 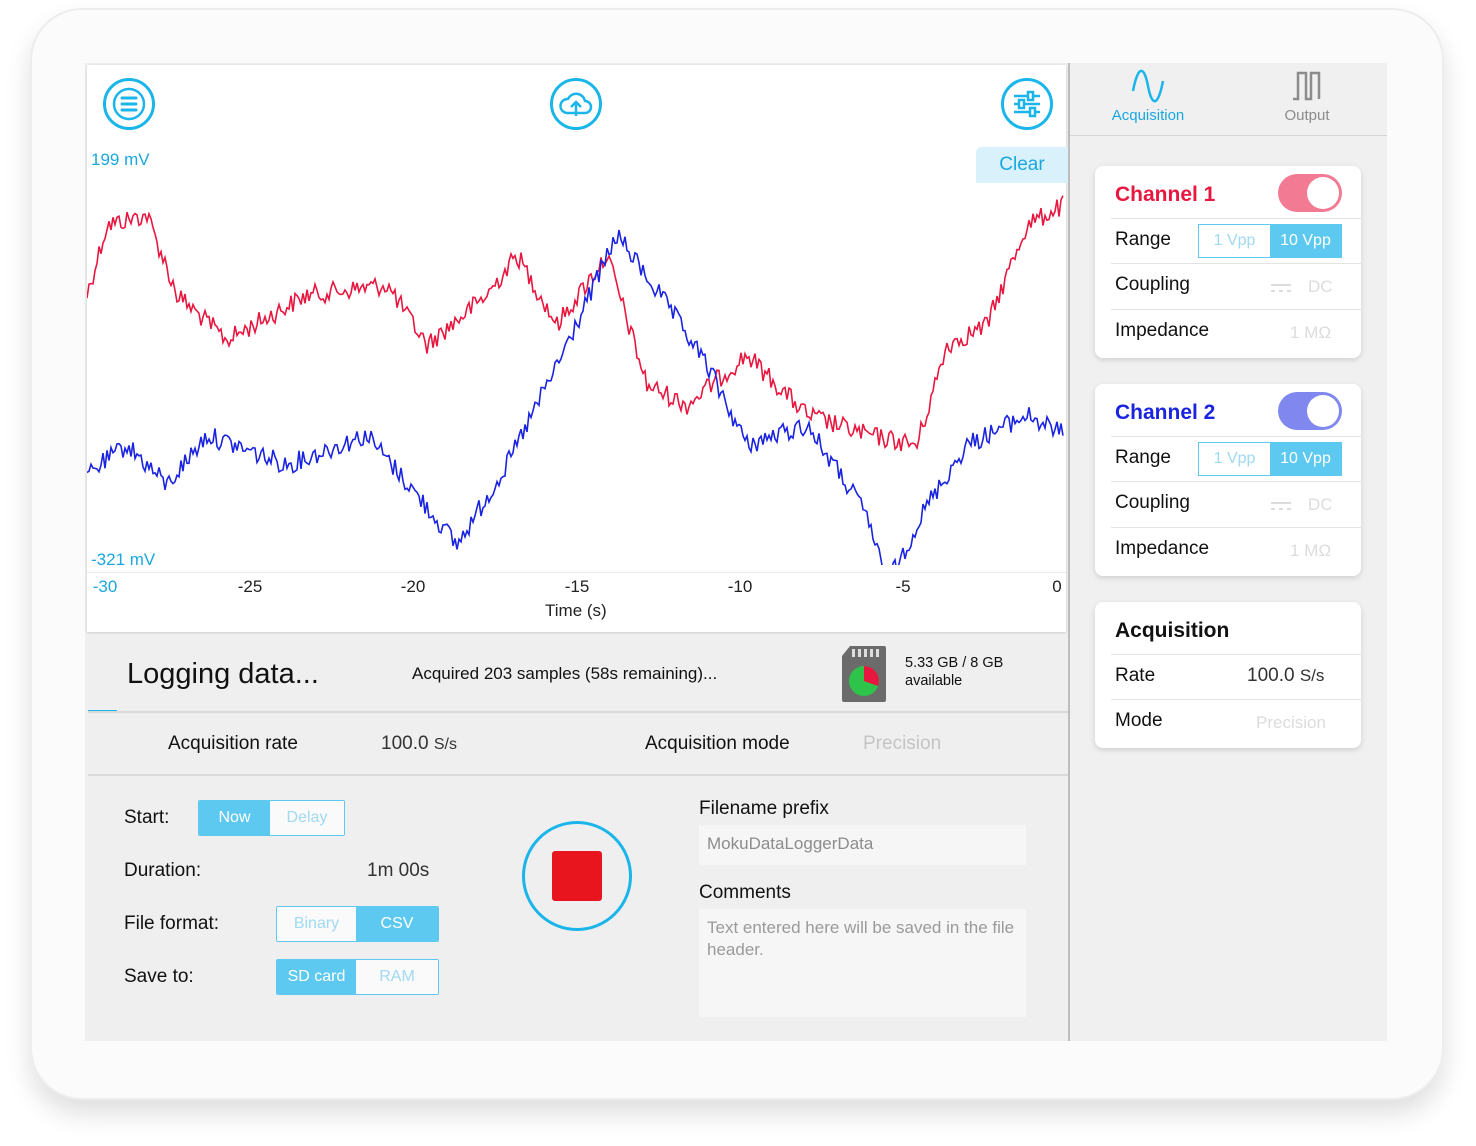 What do you see at coordinates (317, 924) in the screenshot?
I see `format-binary-option: Binary` at bounding box center [317, 924].